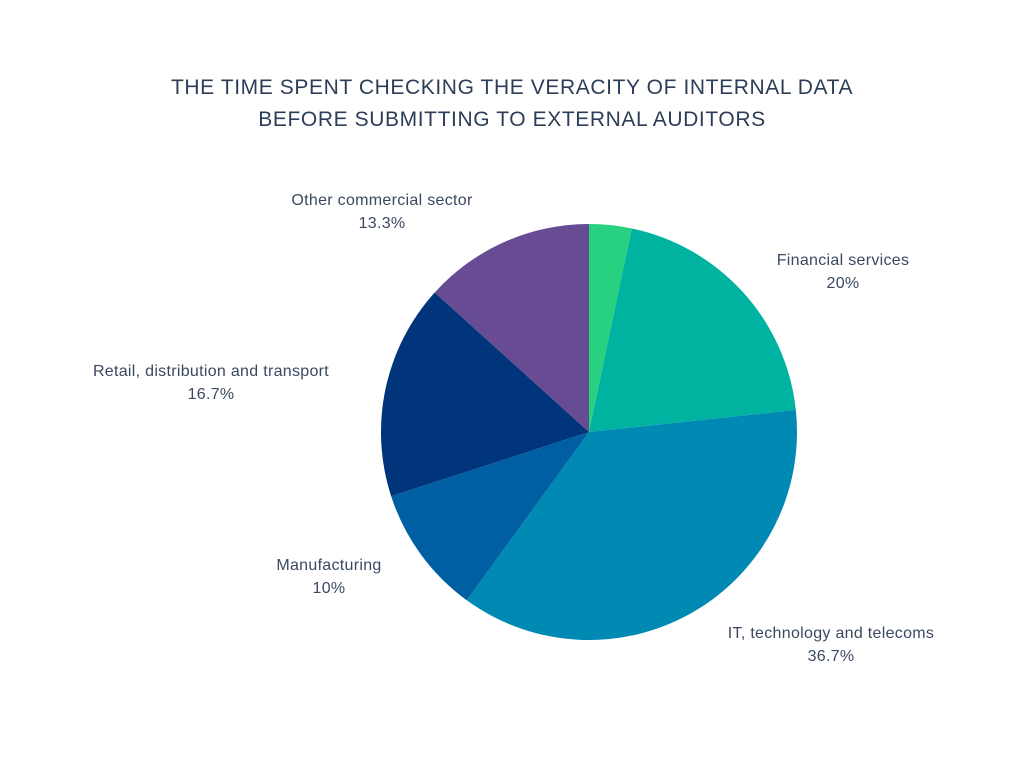  Describe the element at coordinates (692, 330) in the screenshot. I see `pie-slice-financial-services` at that location.